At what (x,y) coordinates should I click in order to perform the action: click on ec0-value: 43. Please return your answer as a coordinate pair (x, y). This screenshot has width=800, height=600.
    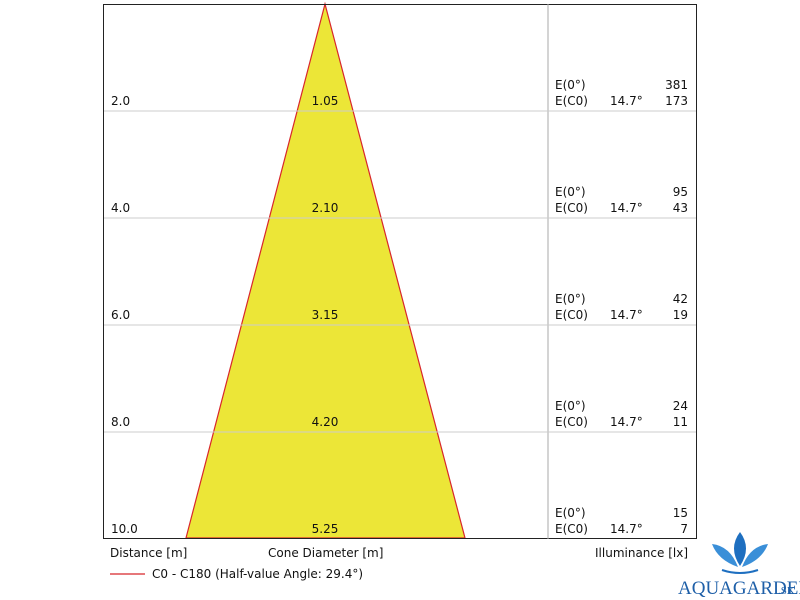
    Looking at the image, I should click on (680, 208).